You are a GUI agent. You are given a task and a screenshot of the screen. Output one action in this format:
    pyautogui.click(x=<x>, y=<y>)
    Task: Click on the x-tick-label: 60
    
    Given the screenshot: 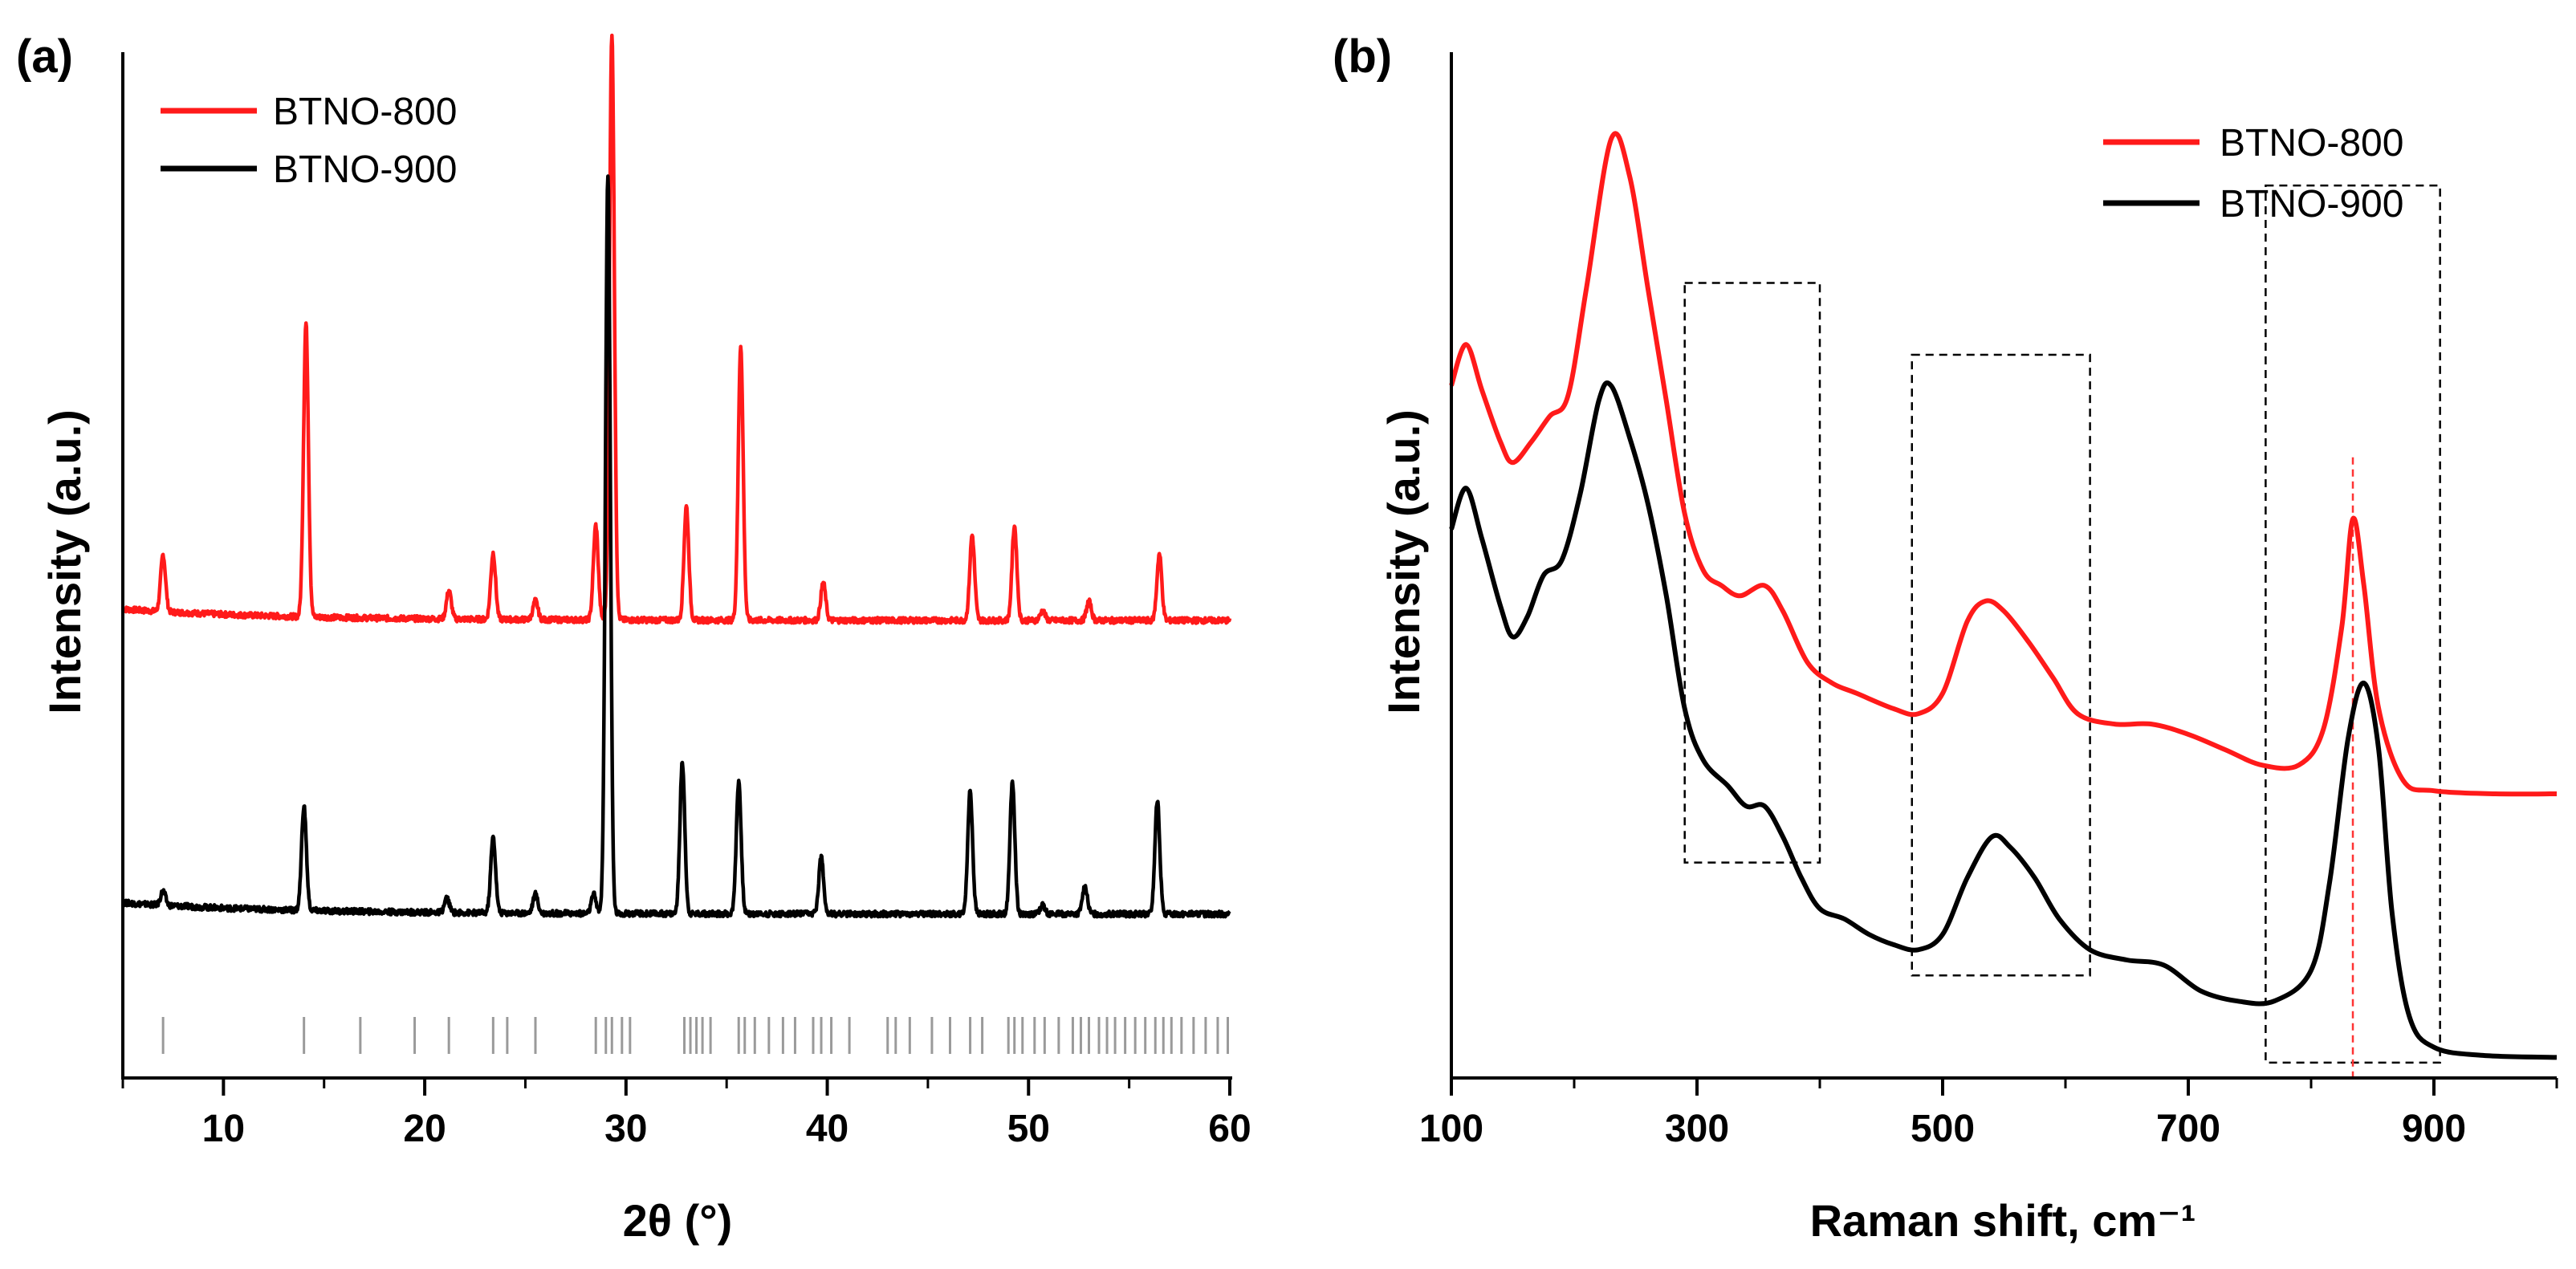 What is the action you would take?
    pyautogui.click(x=1229, y=1129)
    